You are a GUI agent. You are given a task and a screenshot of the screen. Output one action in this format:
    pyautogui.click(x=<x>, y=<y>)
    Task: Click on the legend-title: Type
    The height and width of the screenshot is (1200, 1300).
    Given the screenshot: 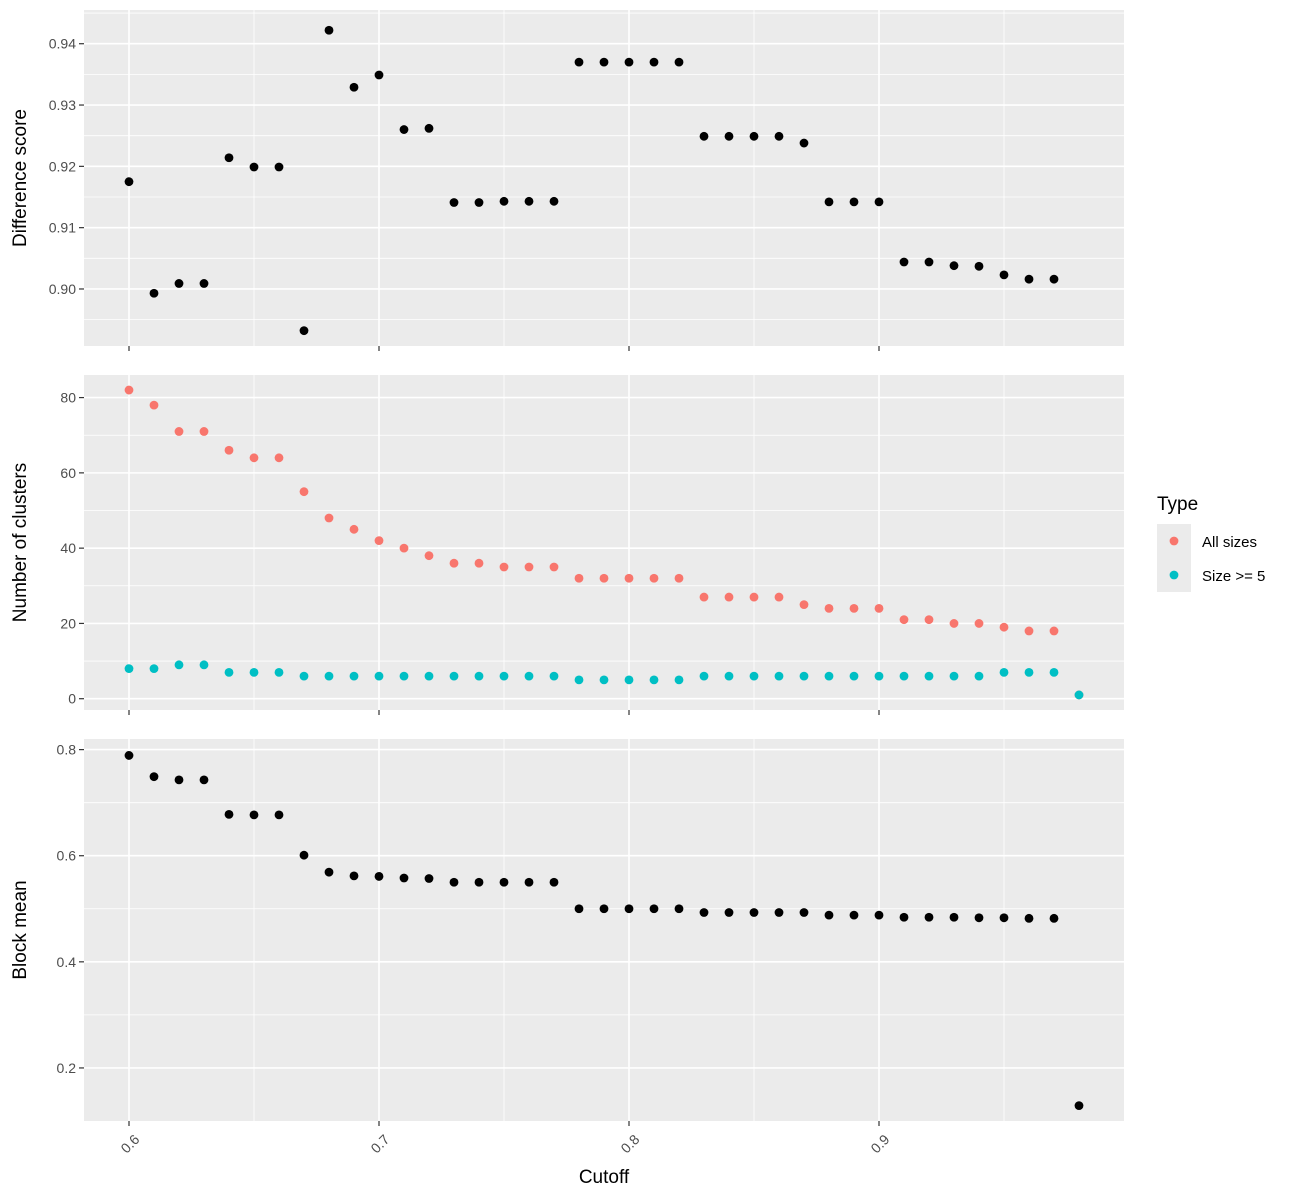 What is the action you would take?
    pyautogui.click(x=1177, y=504)
    